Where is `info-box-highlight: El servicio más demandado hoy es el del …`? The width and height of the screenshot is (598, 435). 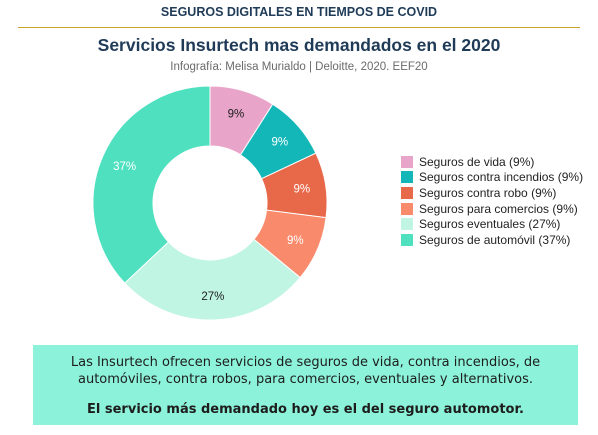
info-box-highlight: El servicio más demandado hoy es el del … is located at coordinates (305, 409).